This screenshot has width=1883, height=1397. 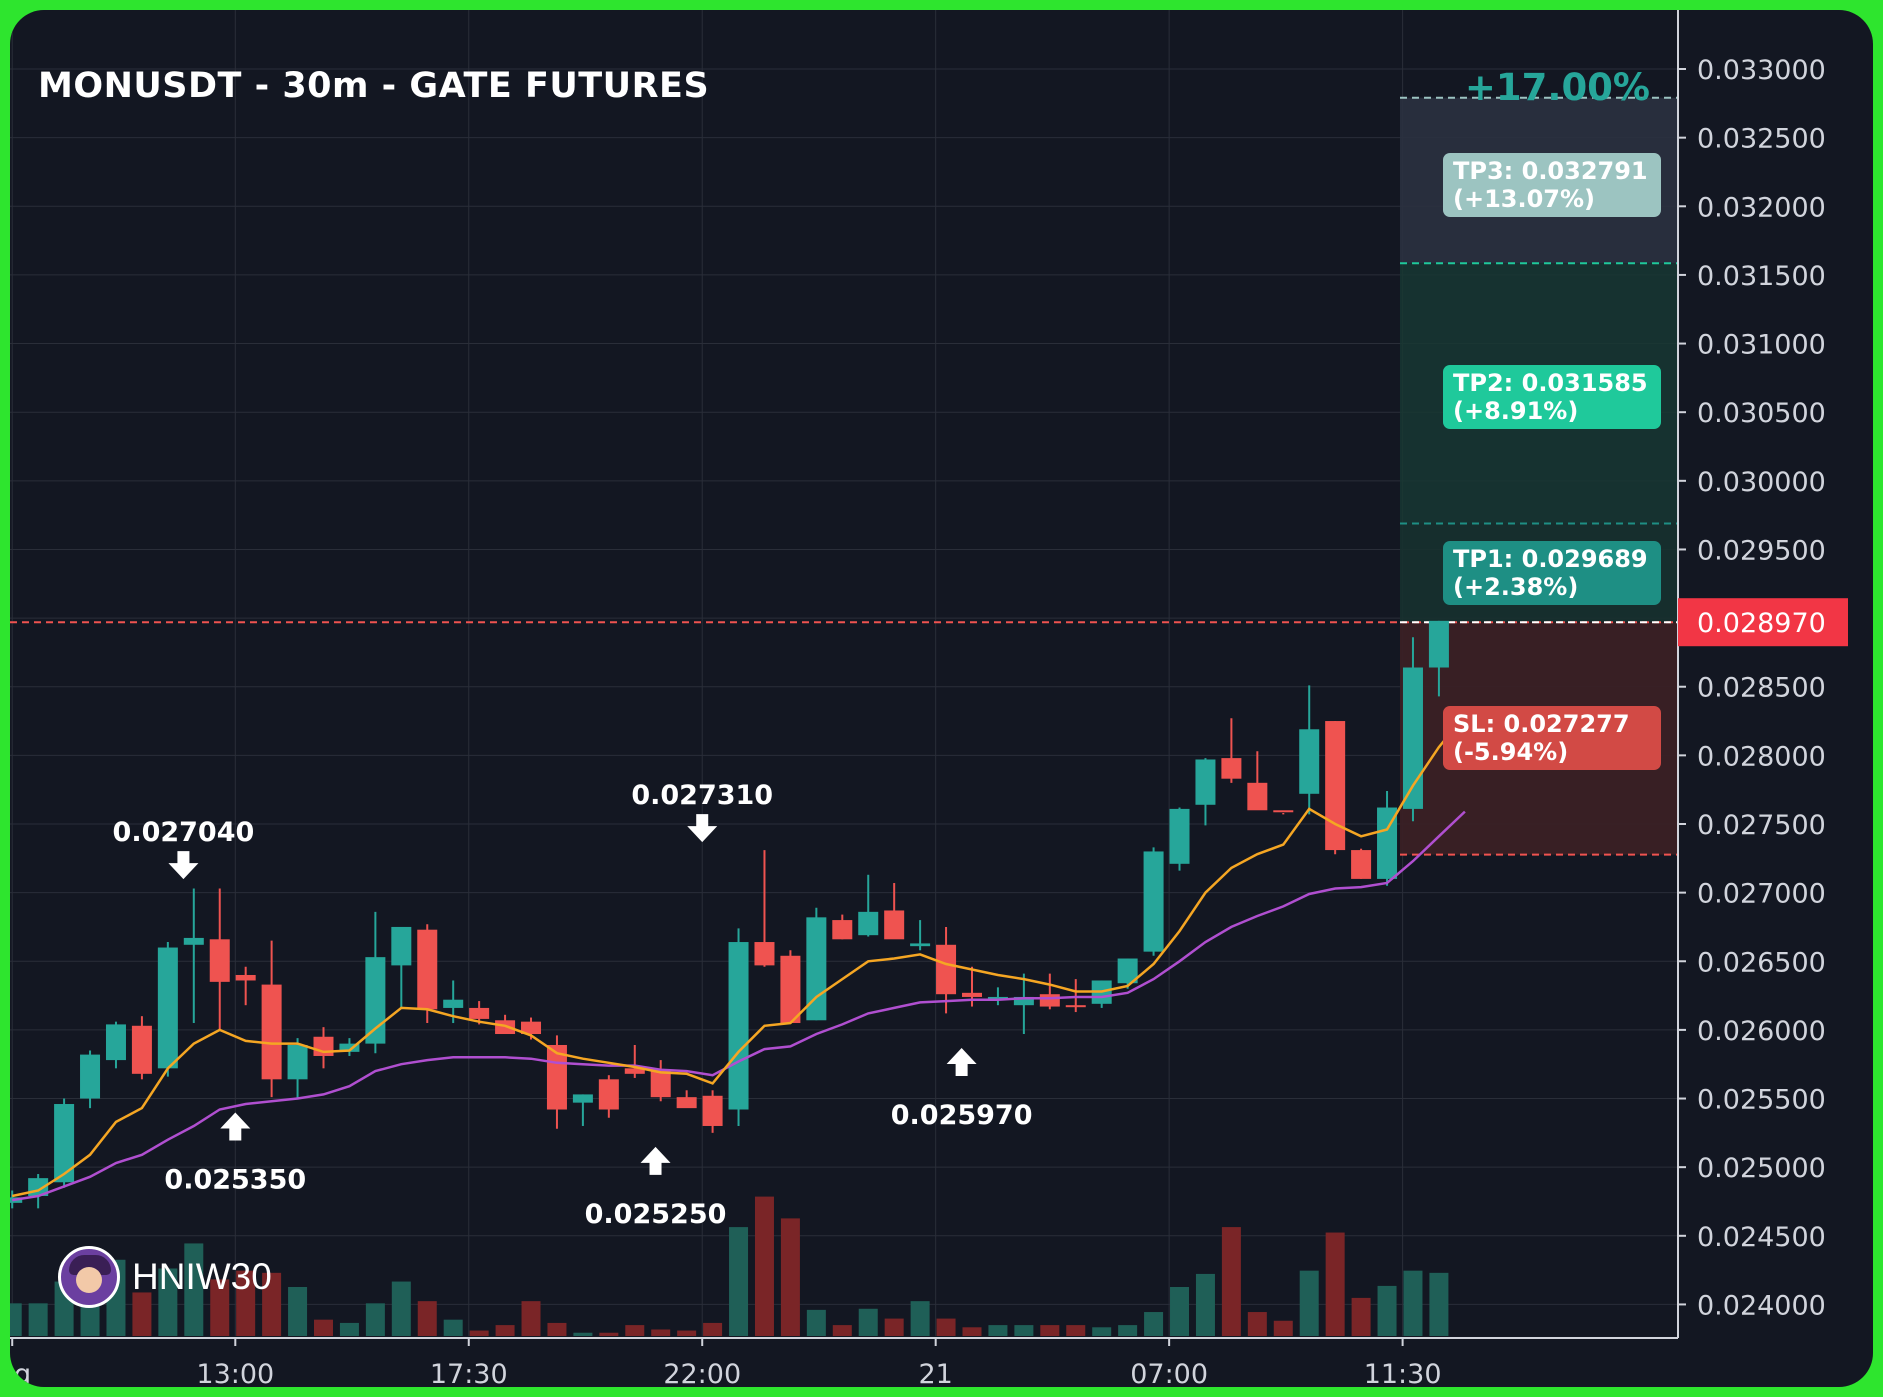 What do you see at coordinates (1761, 825) in the screenshot?
I see `price-tick-label: 0.027500` at bounding box center [1761, 825].